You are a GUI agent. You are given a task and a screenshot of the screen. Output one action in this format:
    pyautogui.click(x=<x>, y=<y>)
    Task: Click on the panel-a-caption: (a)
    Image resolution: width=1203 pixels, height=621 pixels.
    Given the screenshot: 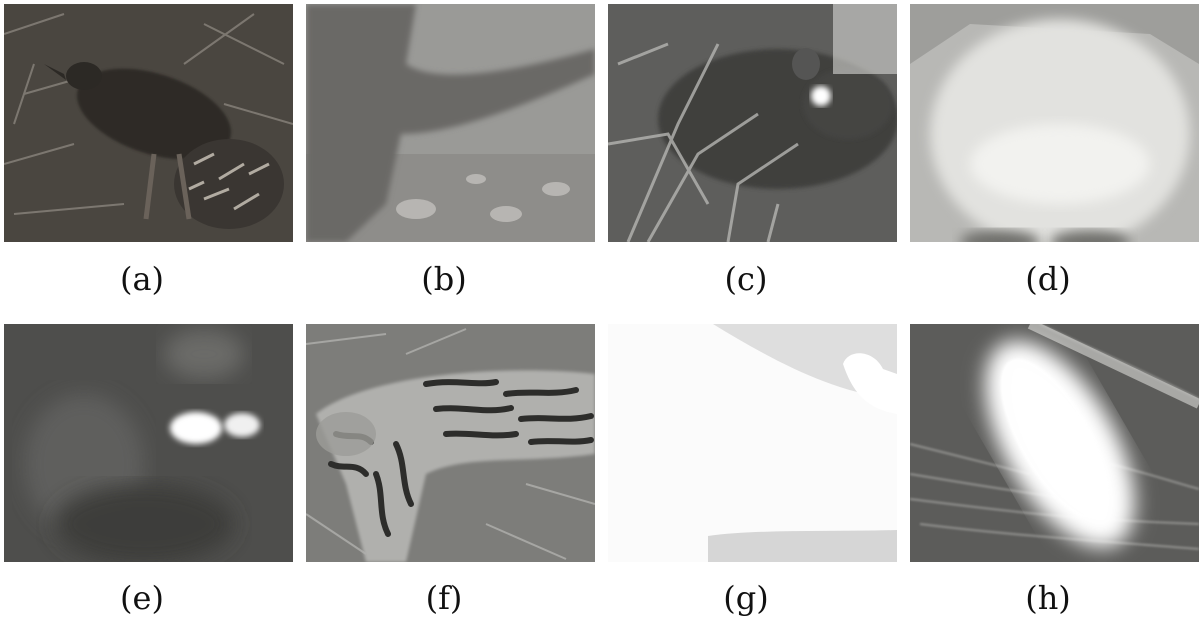 What is the action you would take?
    pyautogui.click(x=142, y=279)
    